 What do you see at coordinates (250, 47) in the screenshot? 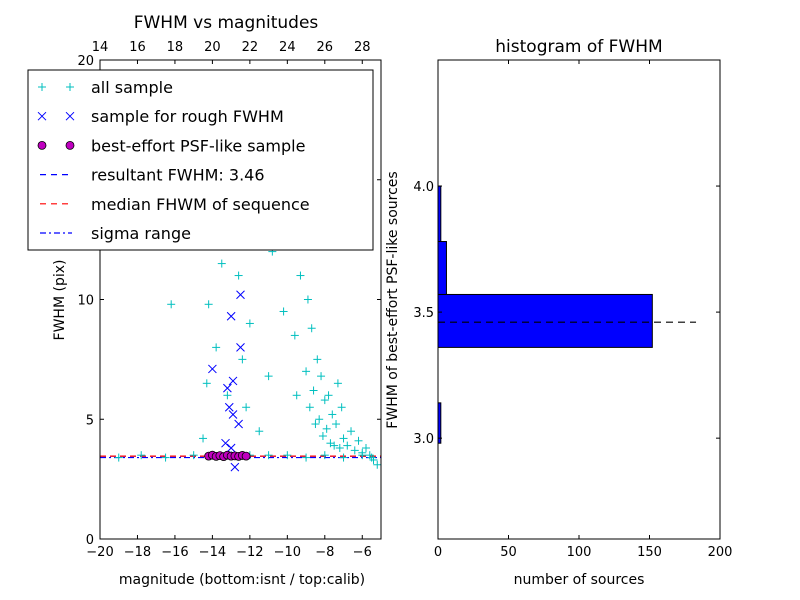
I see `top-x-tick-label: 22` at bounding box center [250, 47].